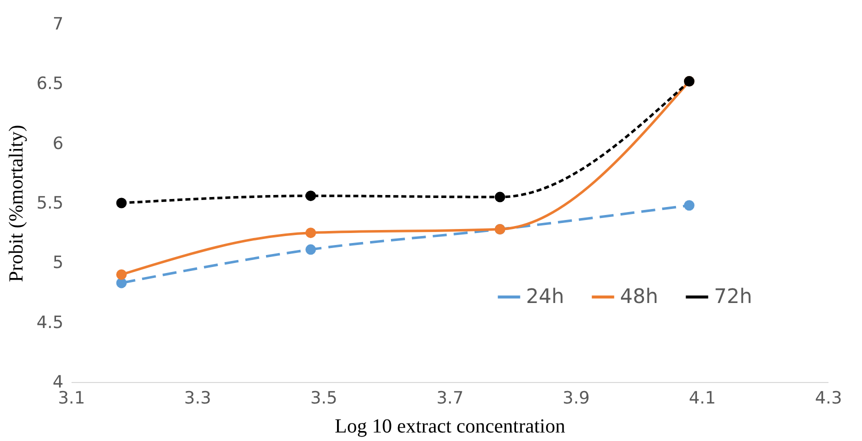 The image size is (862, 441). What do you see at coordinates (324, 398) in the screenshot?
I see `x-tick-label: 3.5` at bounding box center [324, 398].